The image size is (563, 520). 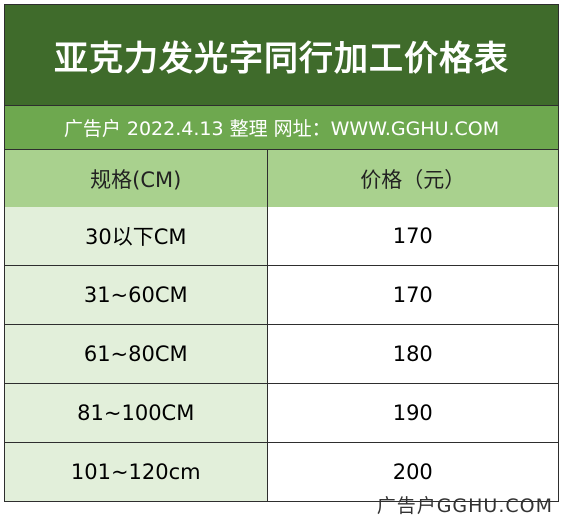 I want to click on table-row: 31~60CM 170, so click(x=281, y=295).